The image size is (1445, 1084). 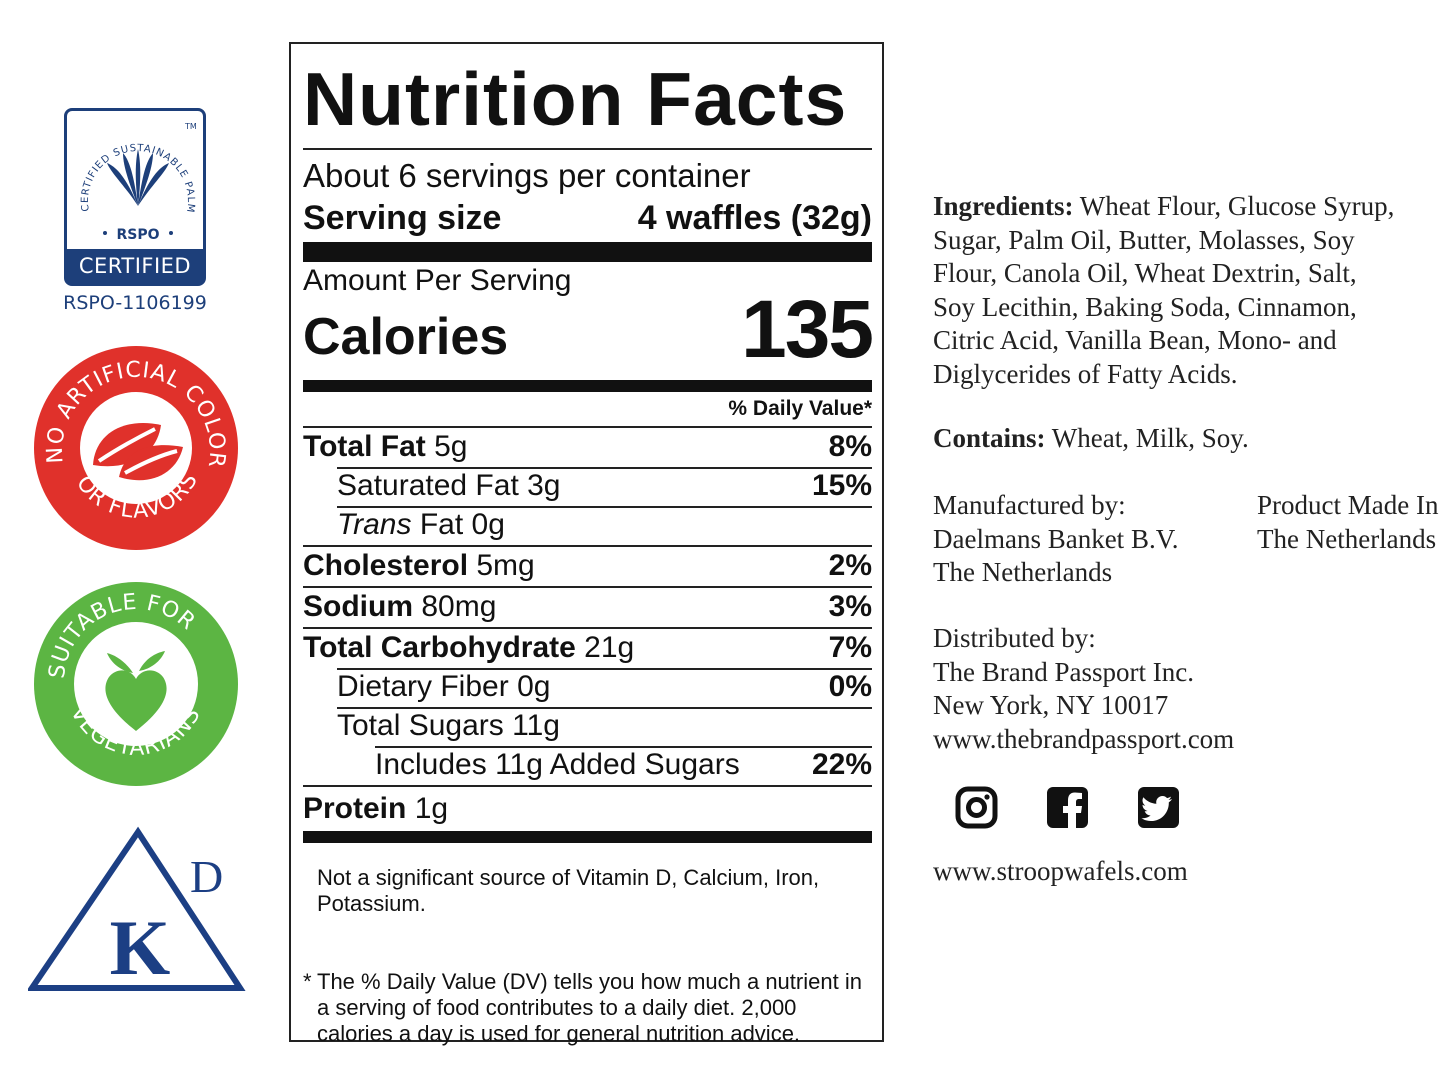 What do you see at coordinates (587, 486) in the screenshot?
I see `nutrient-row-saturated-fat: Saturated Fat 3g 15%` at bounding box center [587, 486].